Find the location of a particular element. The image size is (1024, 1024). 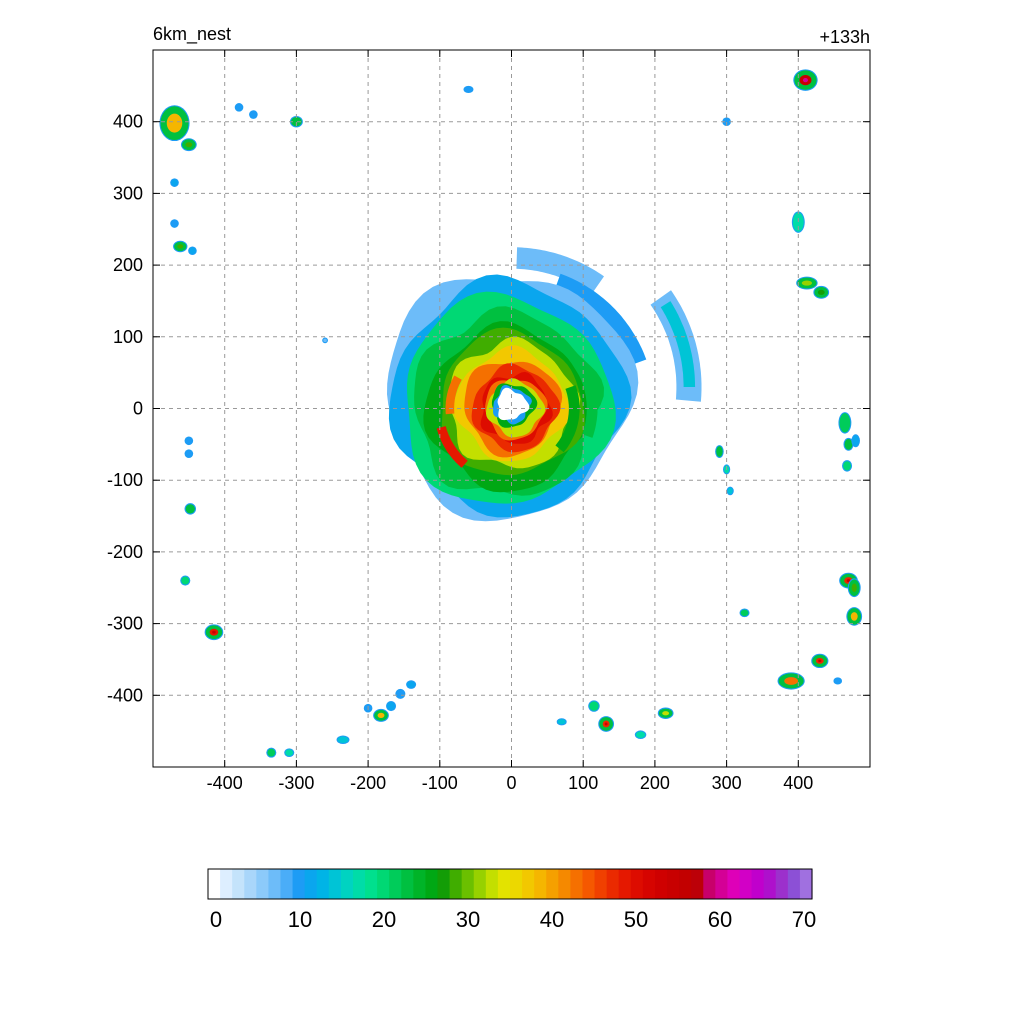

colorbar-tick-label: 70 is located at coordinates (804, 919).